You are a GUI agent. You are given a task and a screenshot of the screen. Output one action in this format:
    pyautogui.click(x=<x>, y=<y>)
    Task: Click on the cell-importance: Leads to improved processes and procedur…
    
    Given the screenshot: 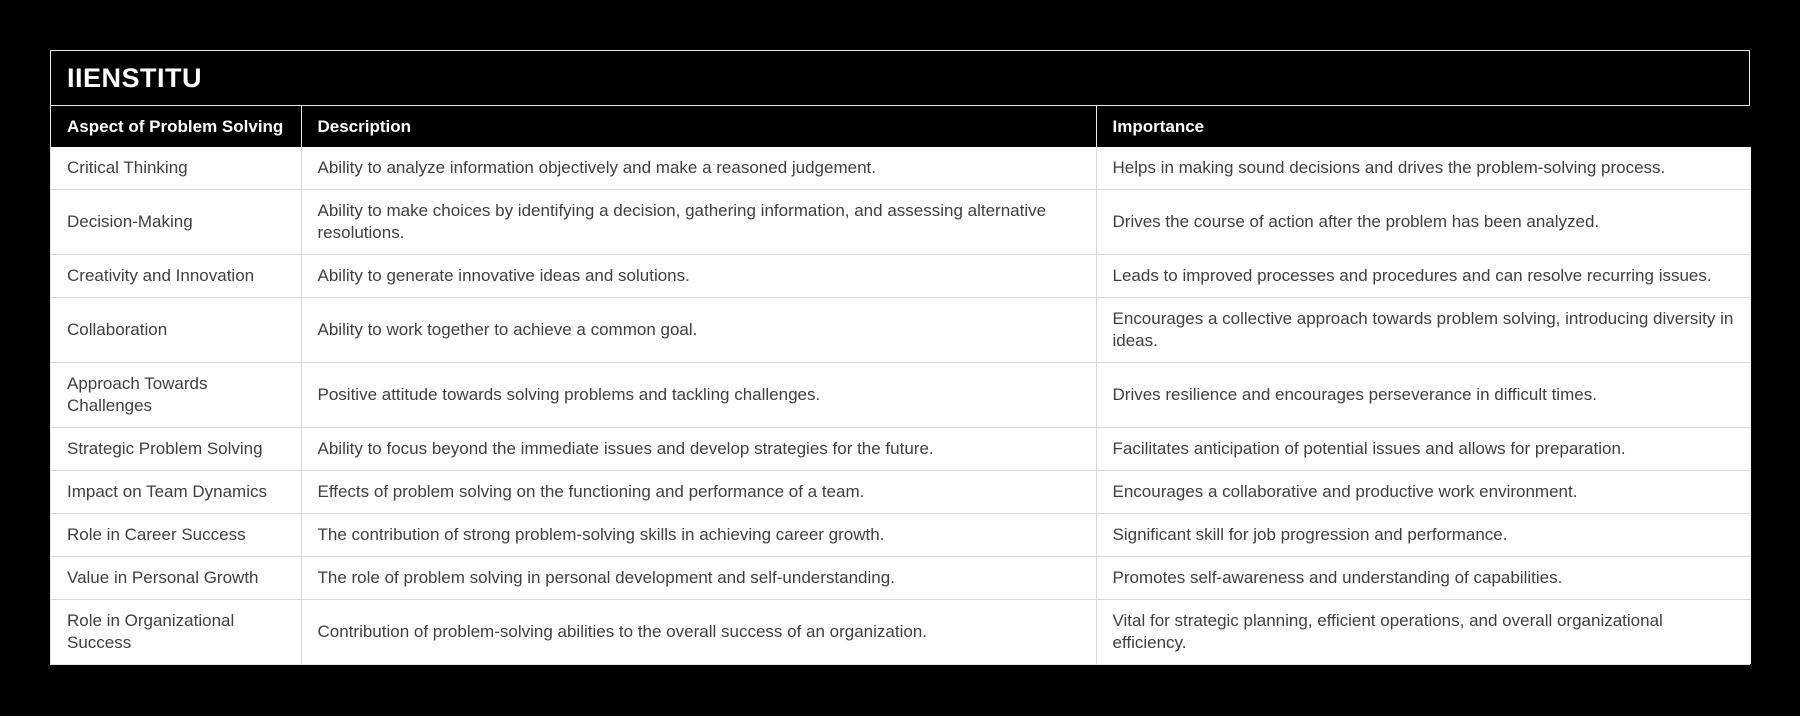 What is the action you would take?
    pyautogui.click(x=1423, y=276)
    